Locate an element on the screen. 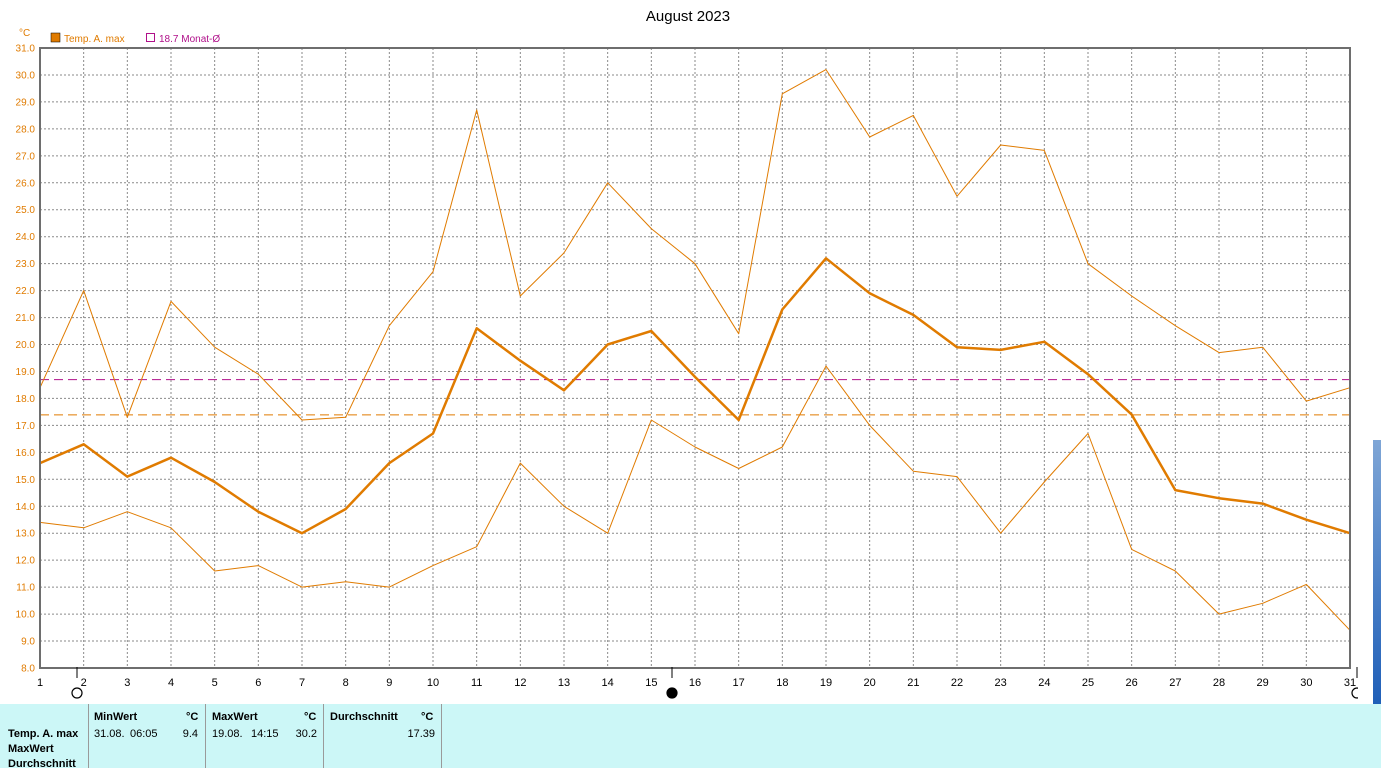 This screenshot has width=1381, height=770. x-tick-label: 12 is located at coordinates (520, 683).